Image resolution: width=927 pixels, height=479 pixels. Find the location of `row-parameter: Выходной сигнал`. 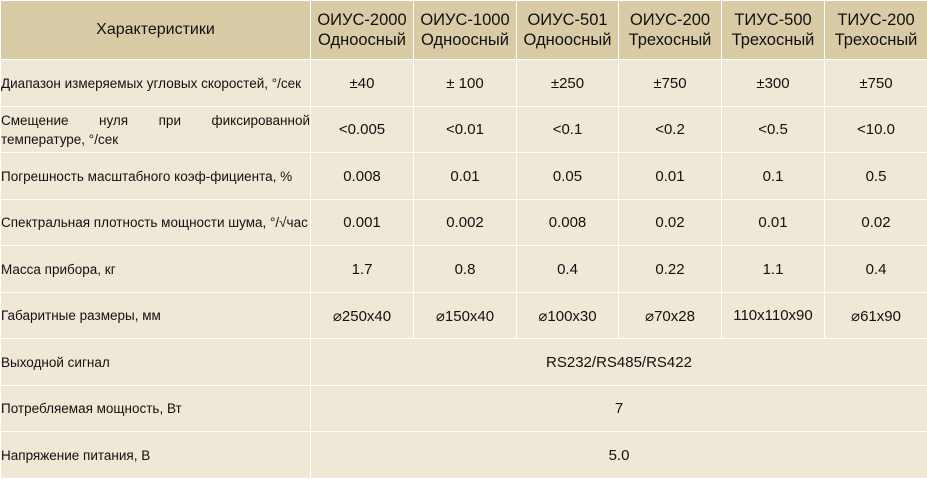

row-parameter: Выходной сигнал is located at coordinates (156, 362).